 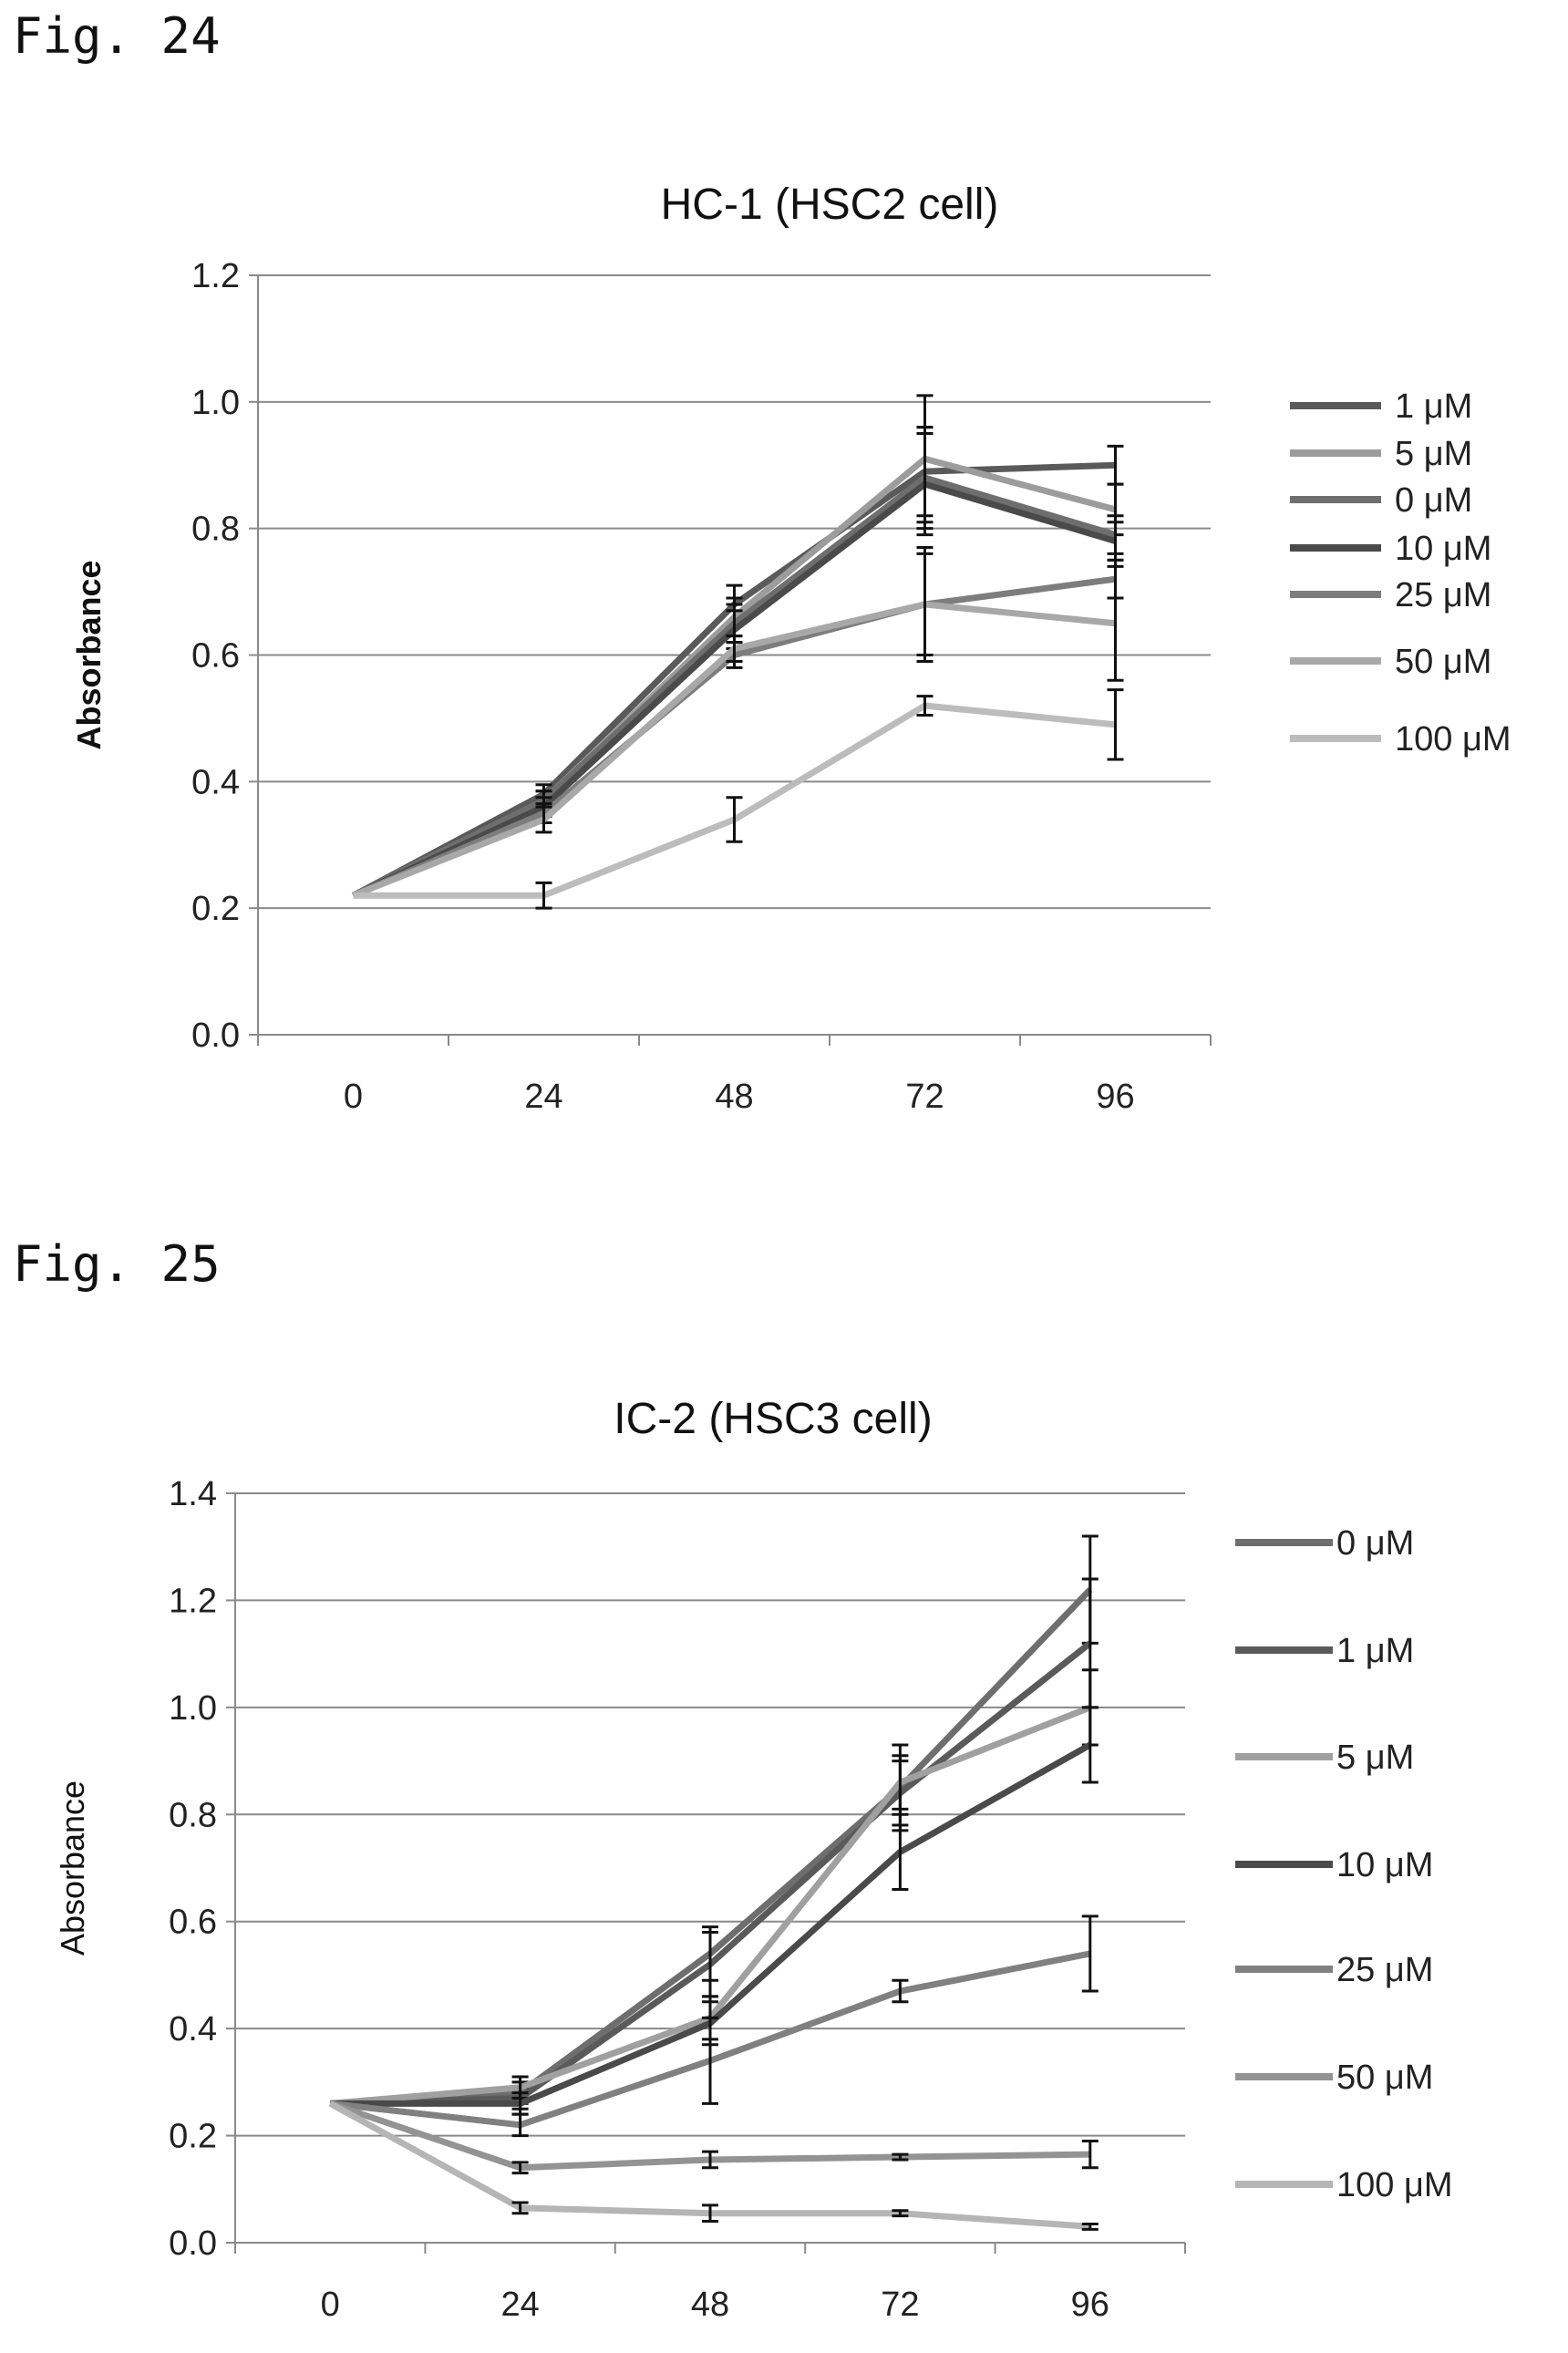 What do you see at coordinates (117, 36) in the screenshot?
I see `figure-label-24: Fig. 24` at bounding box center [117, 36].